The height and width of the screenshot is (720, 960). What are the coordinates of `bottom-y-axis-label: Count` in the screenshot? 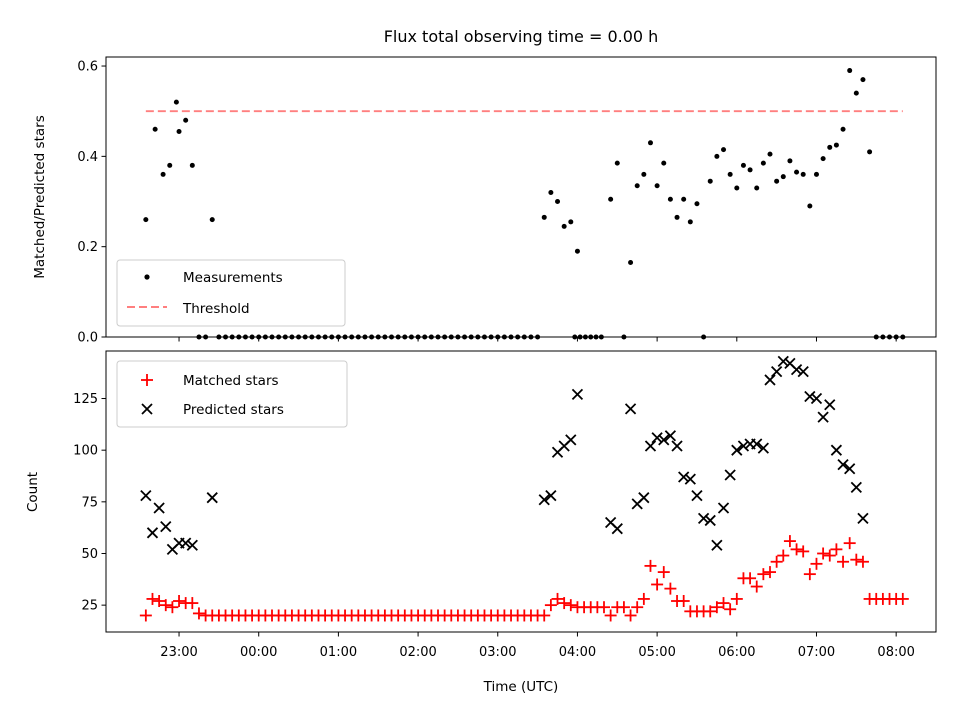 It's located at (33, 492).